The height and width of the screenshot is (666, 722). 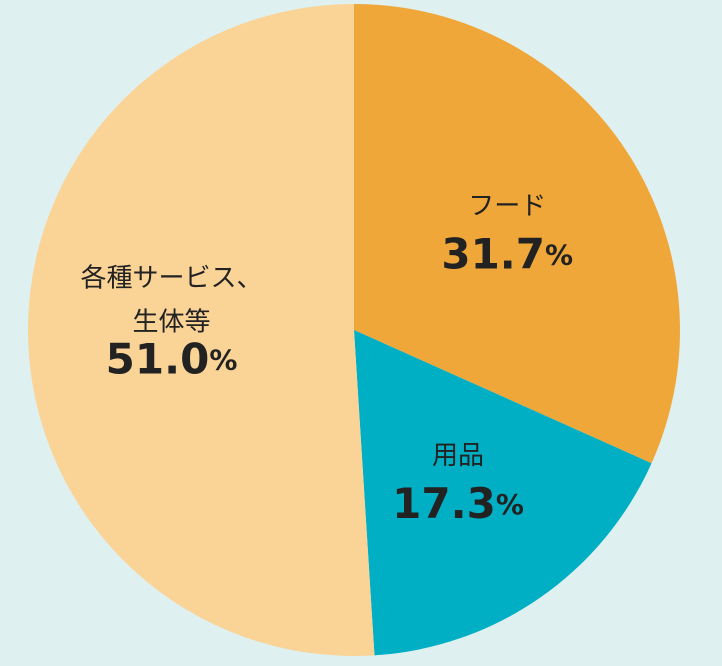 What do you see at coordinates (444, 503) in the screenshot?
I see `value-number: 17.3` at bounding box center [444, 503].